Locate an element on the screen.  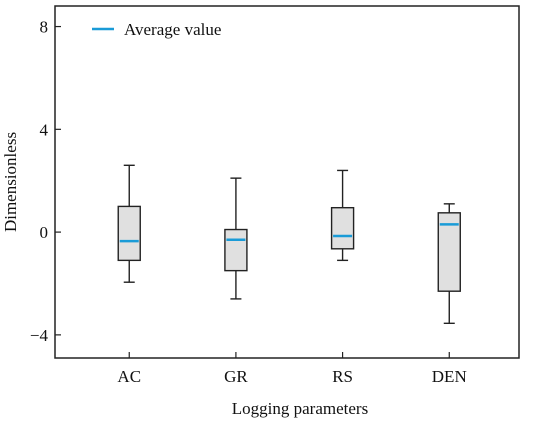
box-gr is located at coordinates (236, 238).